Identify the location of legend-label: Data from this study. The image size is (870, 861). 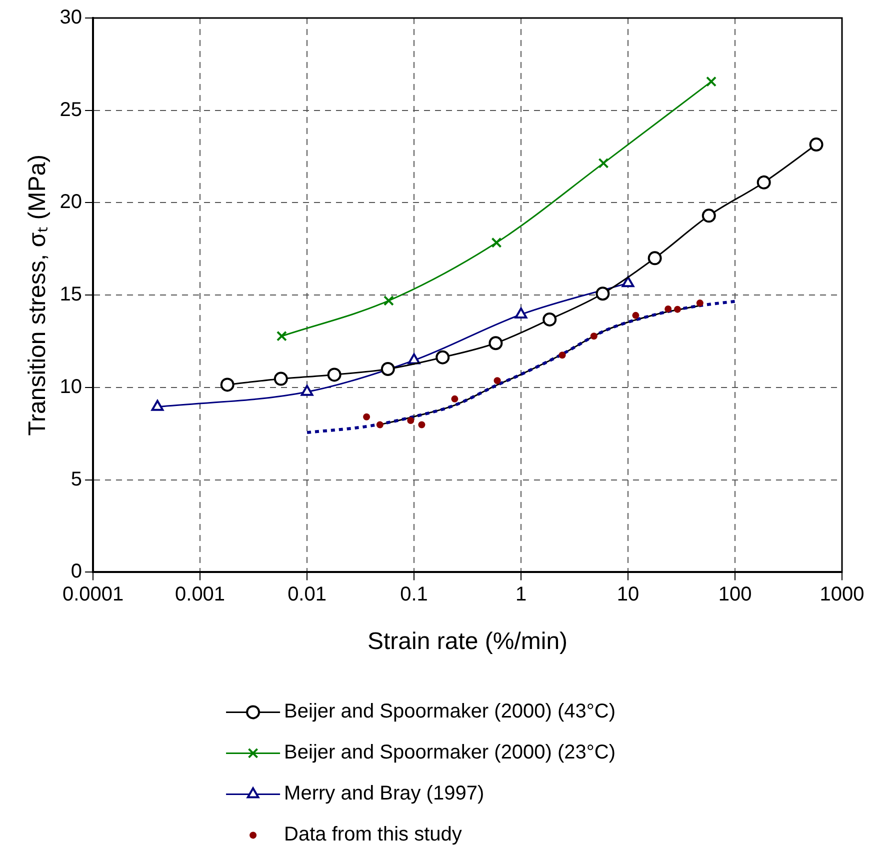
(373, 835).